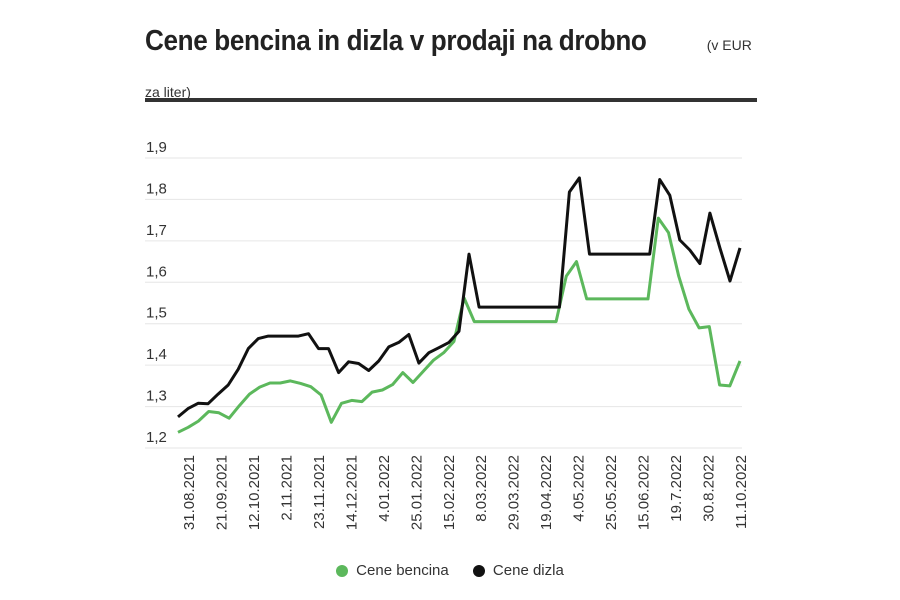 This screenshot has width=900, height=600. Describe the element at coordinates (156, 396) in the screenshot. I see `y-tick-label: 1,3` at that location.